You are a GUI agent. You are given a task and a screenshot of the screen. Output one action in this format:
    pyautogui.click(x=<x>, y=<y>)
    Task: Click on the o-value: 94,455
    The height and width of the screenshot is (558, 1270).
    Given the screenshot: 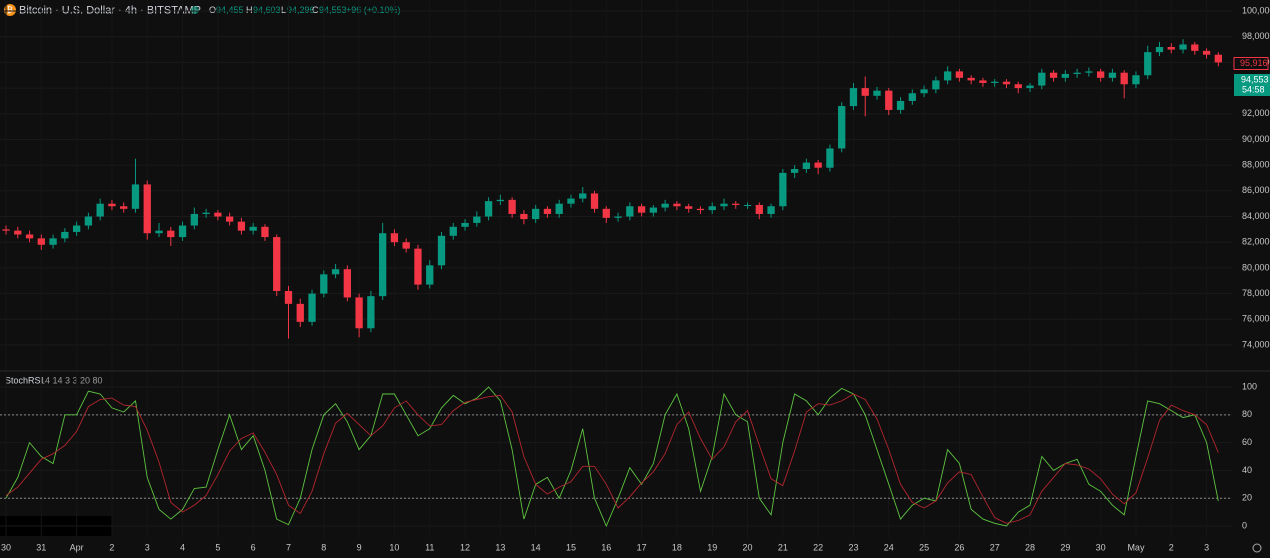 What is the action you would take?
    pyautogui.click(x=230, y=10)
    